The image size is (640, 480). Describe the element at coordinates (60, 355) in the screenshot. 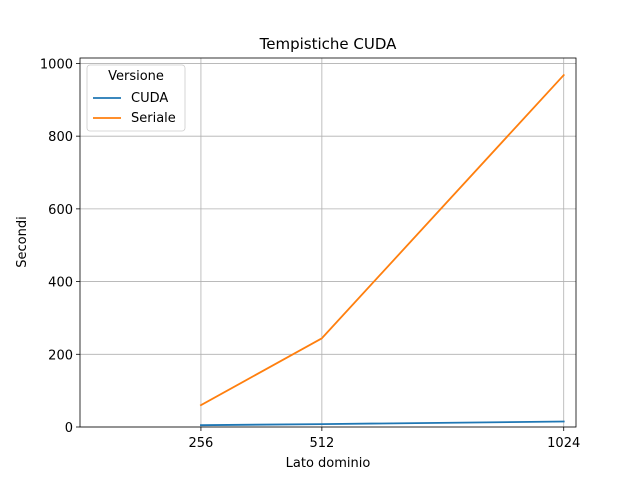

I see `y-tick-label: 200` at that location.